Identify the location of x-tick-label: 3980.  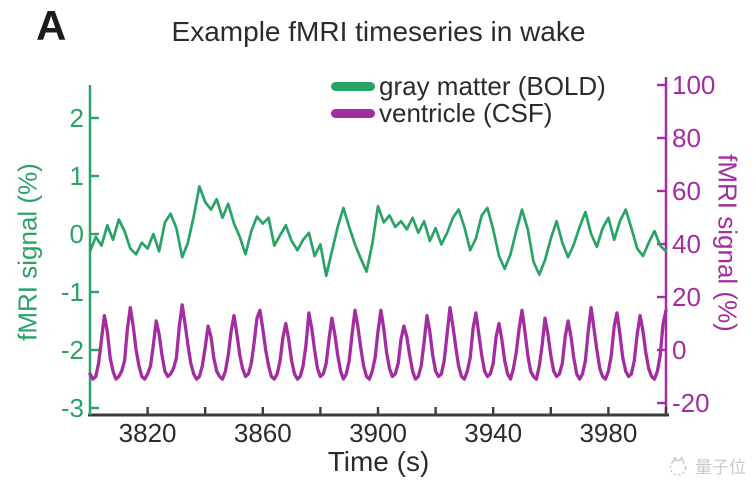
(608, 433).